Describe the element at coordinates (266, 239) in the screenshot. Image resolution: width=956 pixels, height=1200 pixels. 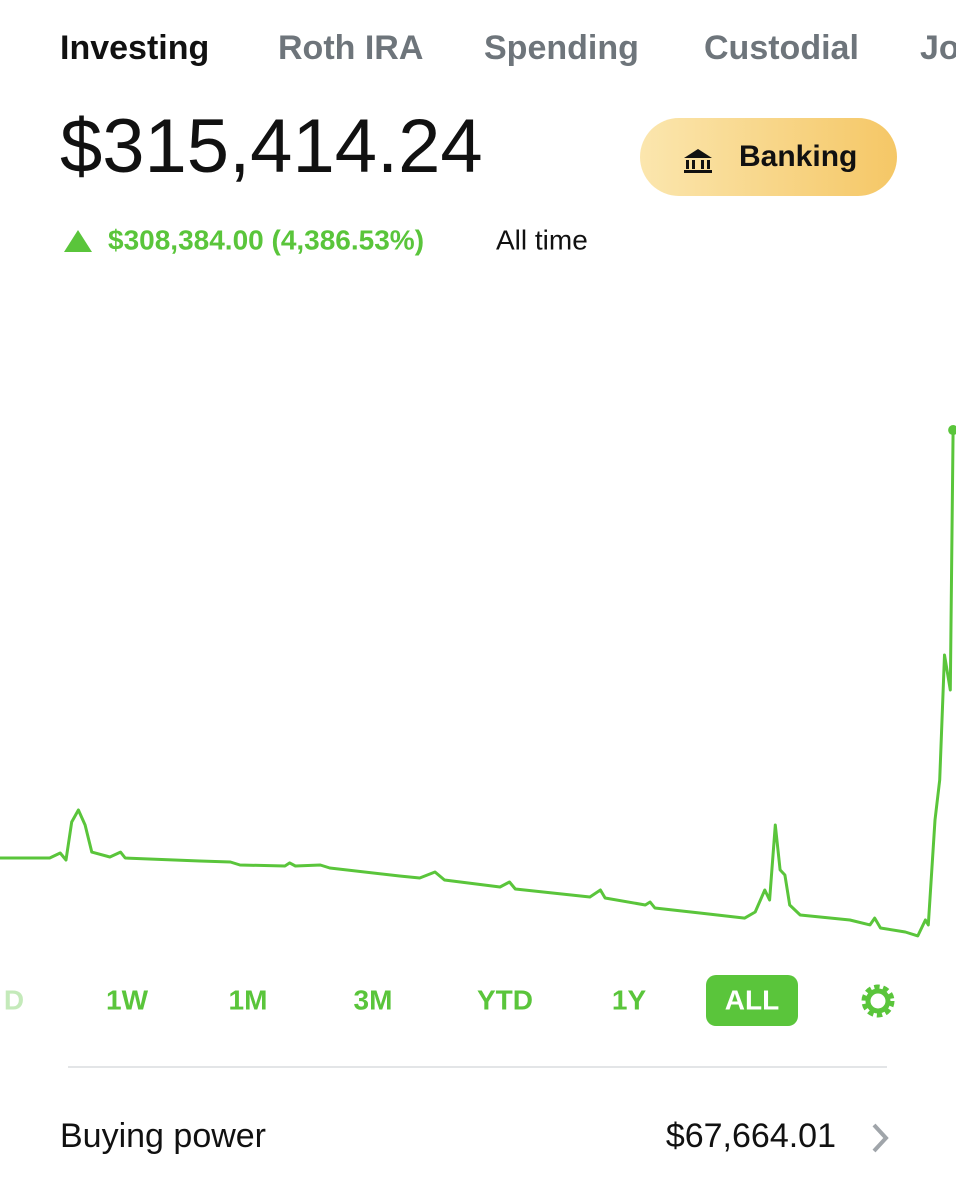
I see `change-amount: $308,384.00 (4,386.53%)` at that location.